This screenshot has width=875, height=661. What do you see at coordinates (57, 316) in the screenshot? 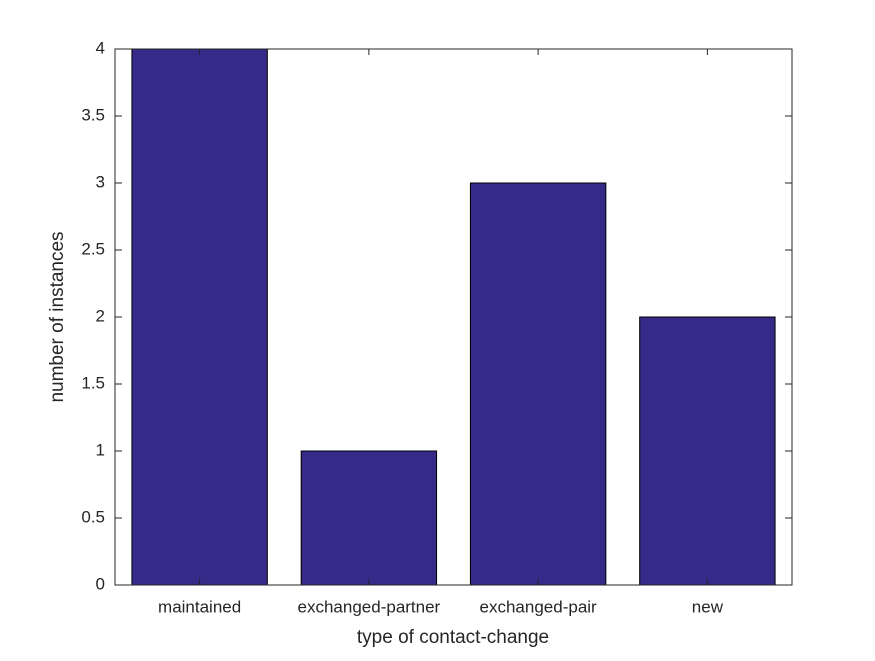
I see `y-axis-label: number of instances` at bounding box center [57, 316].